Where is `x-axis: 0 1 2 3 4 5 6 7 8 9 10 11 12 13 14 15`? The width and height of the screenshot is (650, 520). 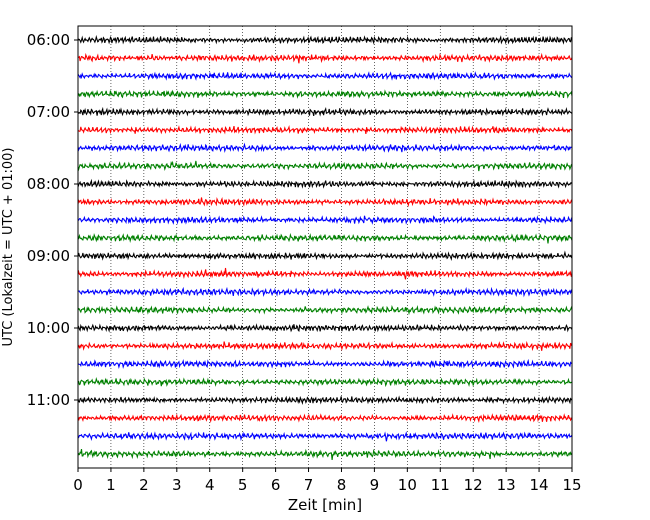
x-axis: 0 1 2 3 4 5 6 7 8 9 10 11 12 13 14 15 is located at coordinates (327, 481).